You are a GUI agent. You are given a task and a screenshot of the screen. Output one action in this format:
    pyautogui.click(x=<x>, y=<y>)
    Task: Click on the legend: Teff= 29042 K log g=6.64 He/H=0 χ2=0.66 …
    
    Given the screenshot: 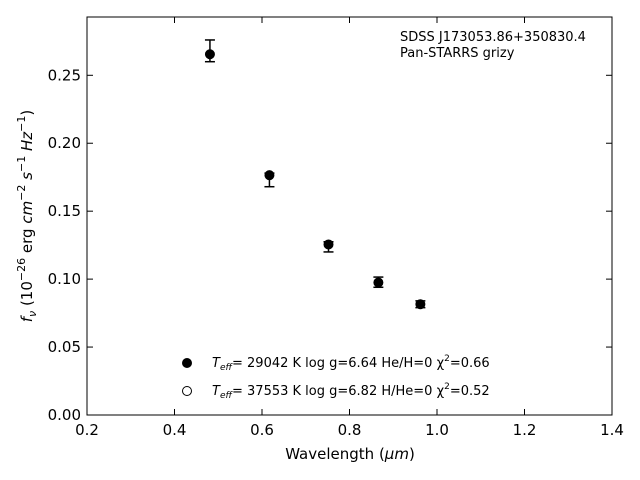 What is the action you would take?
    pyautogui.click(x=336, y=377)
    